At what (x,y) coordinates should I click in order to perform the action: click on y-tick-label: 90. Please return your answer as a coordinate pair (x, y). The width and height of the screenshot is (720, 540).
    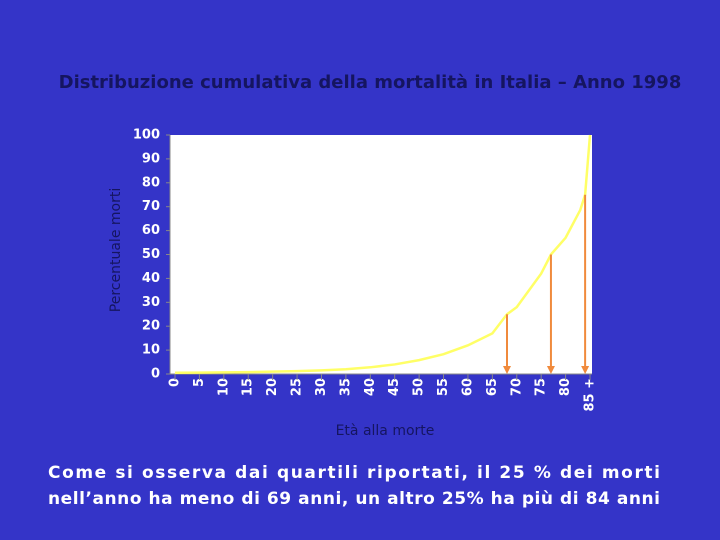
    Looking at the image, I should click on (151, 158).